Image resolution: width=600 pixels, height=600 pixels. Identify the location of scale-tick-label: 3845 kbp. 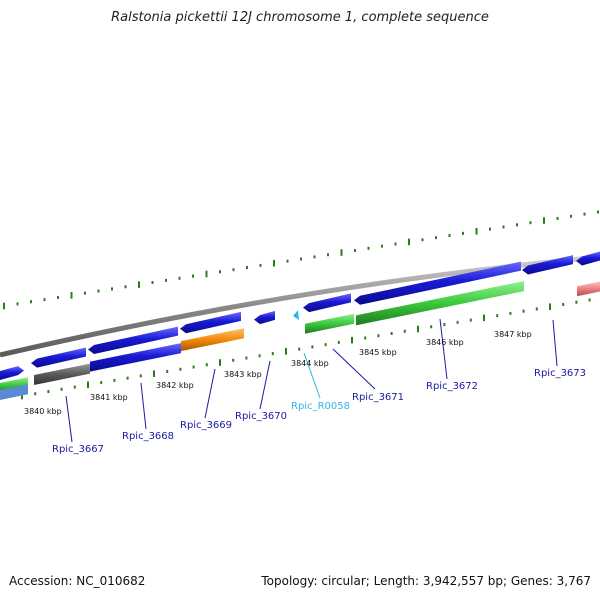
(378, 352).